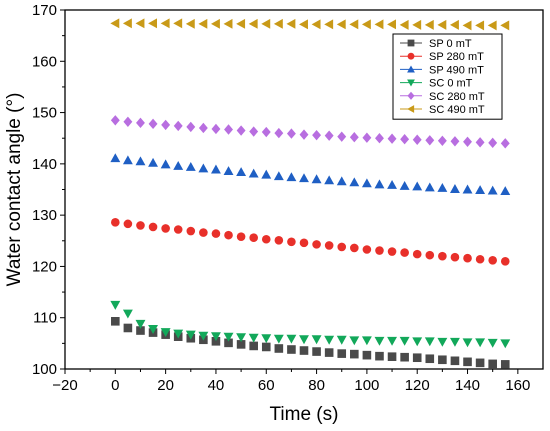 The height and width of the screenshot is (431, 550). I want to click on y-tick-label: 130, so click(44, 215).